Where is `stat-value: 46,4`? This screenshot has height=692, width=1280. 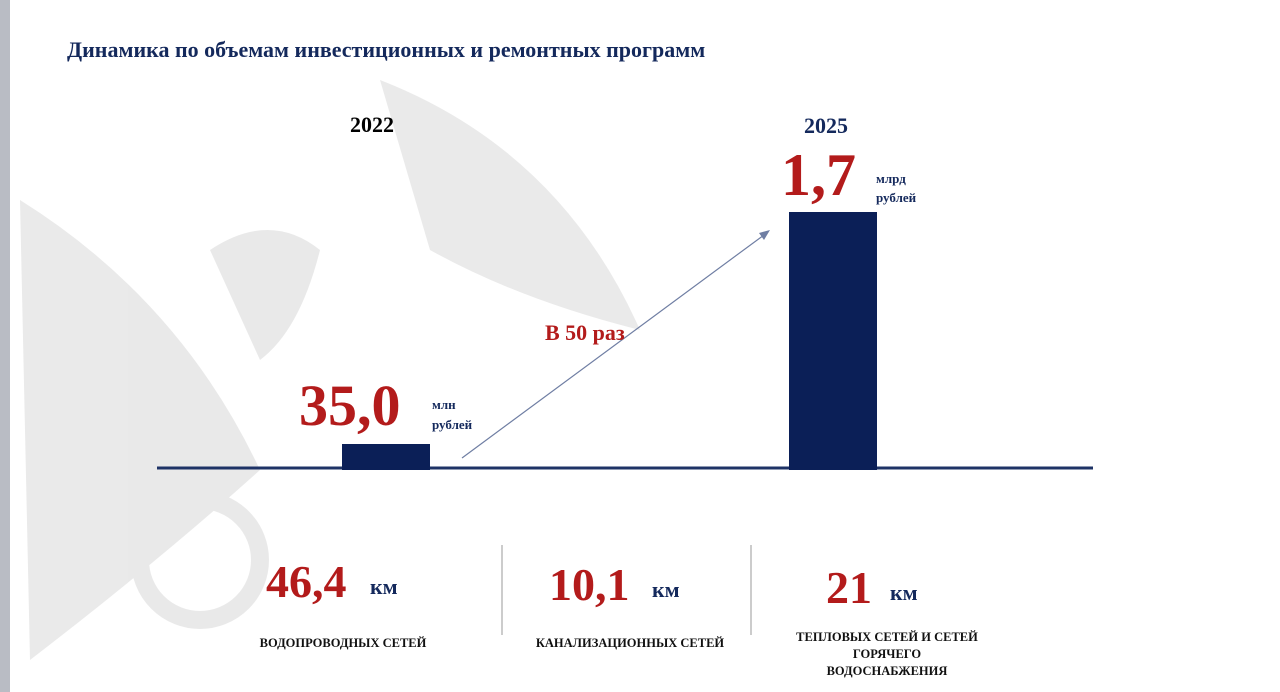
stat-value: 46,4 is located at coordinates (306, 581).